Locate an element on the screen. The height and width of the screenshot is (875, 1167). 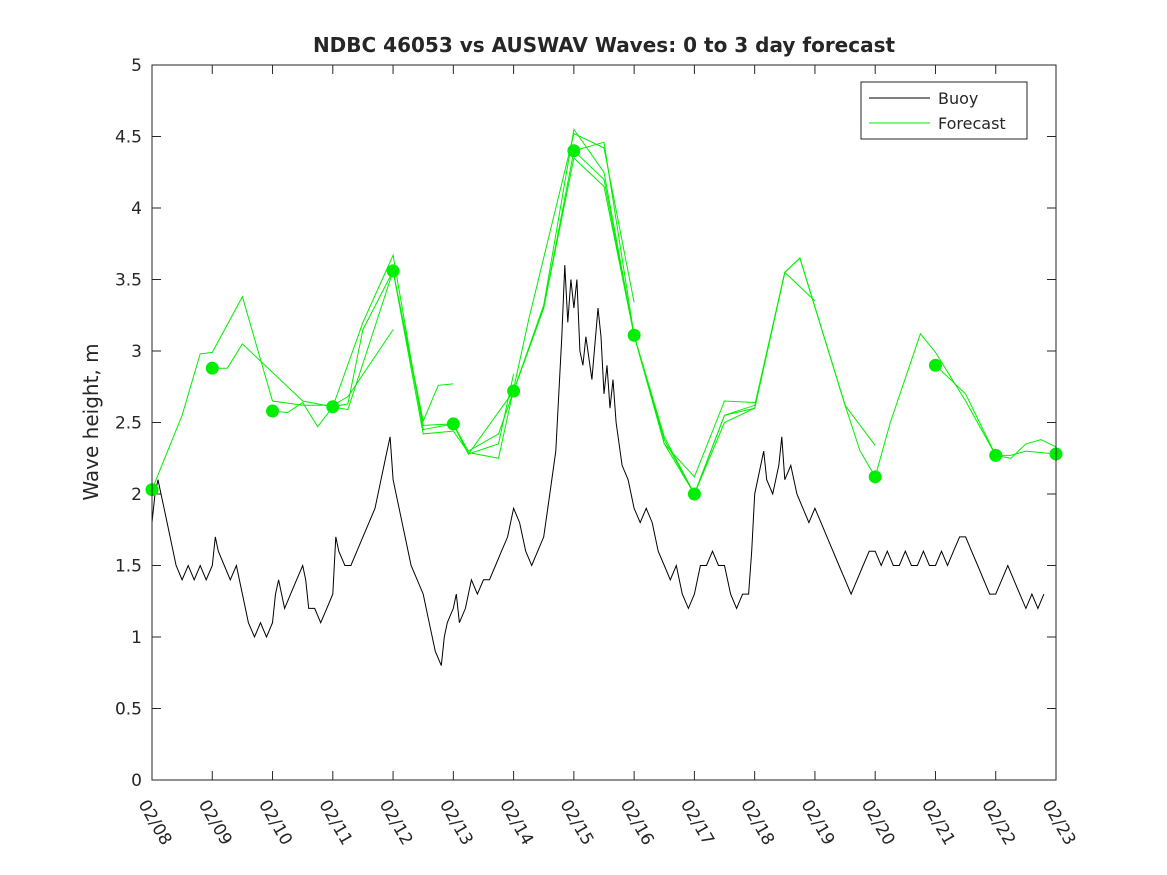
legend-buoy-label: Buoy is located at coordinates (958, 98).